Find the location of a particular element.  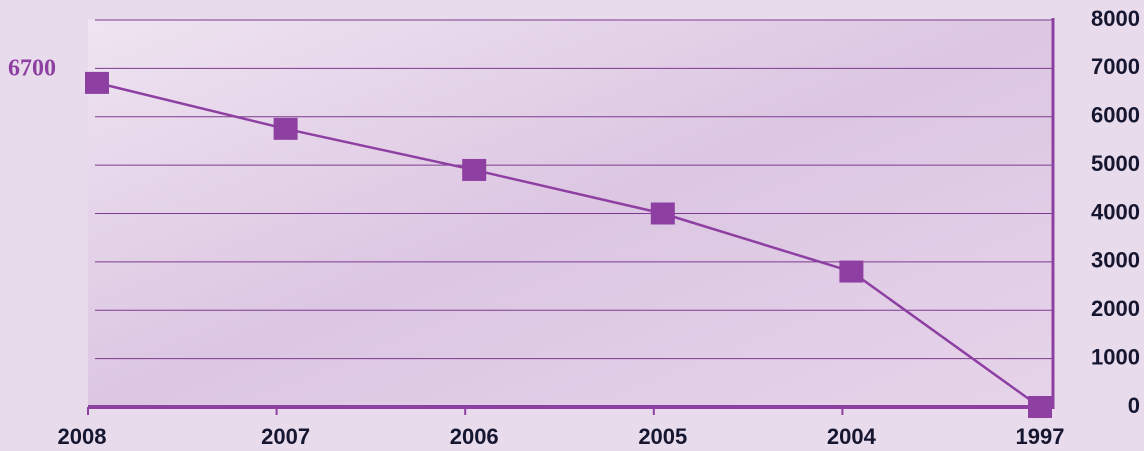

y-tick-label: 8000 is located at coordinates (1115, 18).